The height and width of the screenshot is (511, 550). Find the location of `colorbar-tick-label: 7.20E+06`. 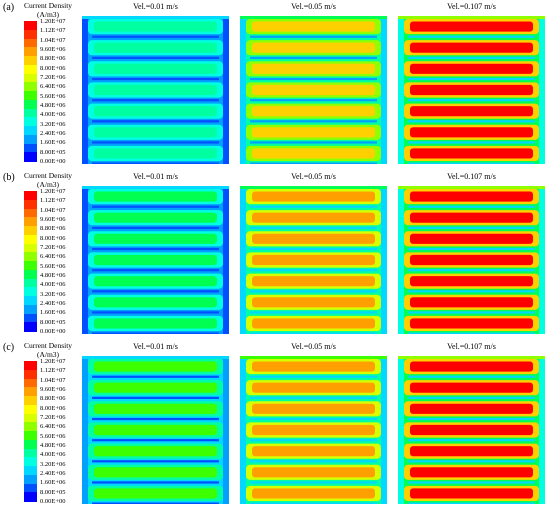

colorbar-tick-label: 7.20E+06 is located at coordinates (53, 417).